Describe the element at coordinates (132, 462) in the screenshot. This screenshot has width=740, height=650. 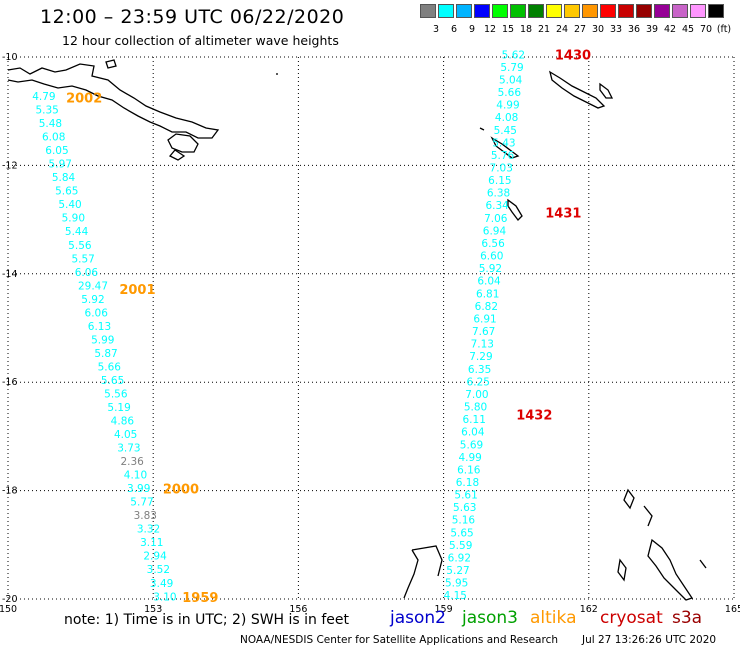
I see `wave-height-value: 2.36` at that location.